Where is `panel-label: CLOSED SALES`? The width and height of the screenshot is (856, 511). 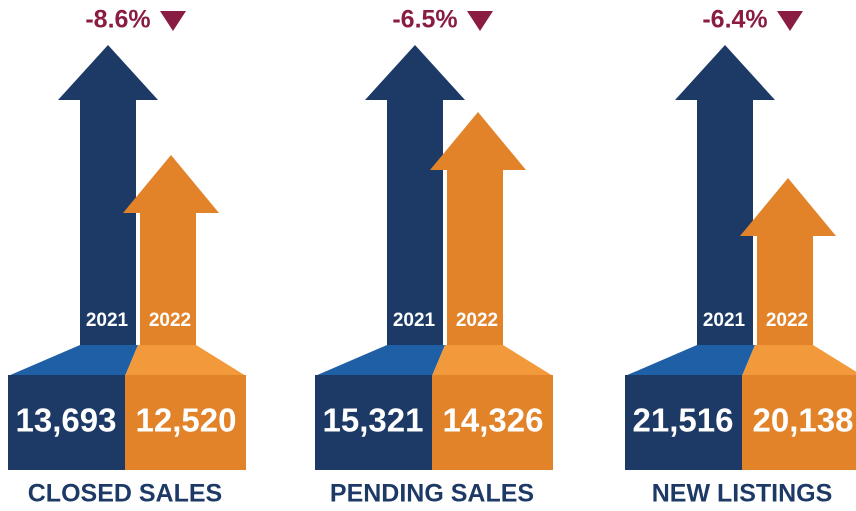
panel-label: CLOSED SALES is located at coordinates (125, 494).